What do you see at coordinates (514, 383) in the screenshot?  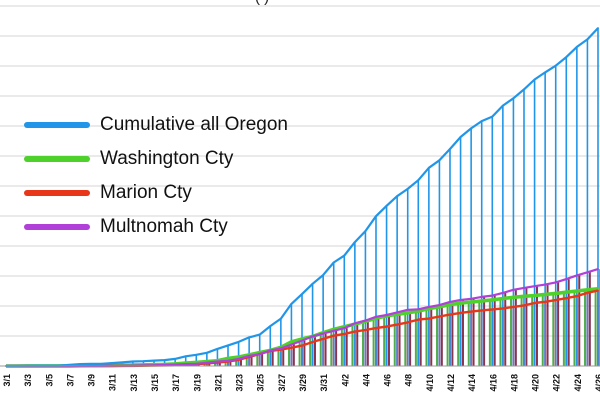 I see `x-tick-label: 4/18` at bounding box center [514, 383].